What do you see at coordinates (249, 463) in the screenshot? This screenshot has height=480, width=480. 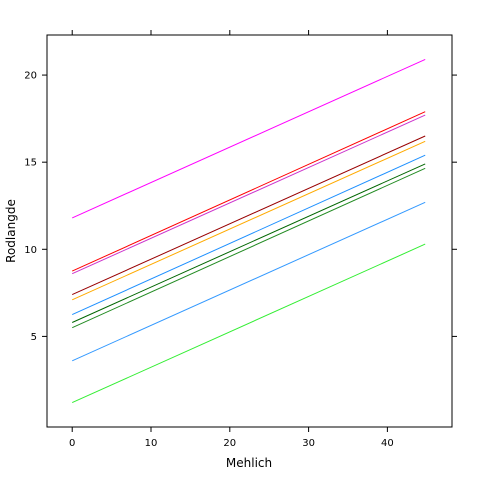 I see `x-axis-label: Mehlich` at bounding box center [249, 463].